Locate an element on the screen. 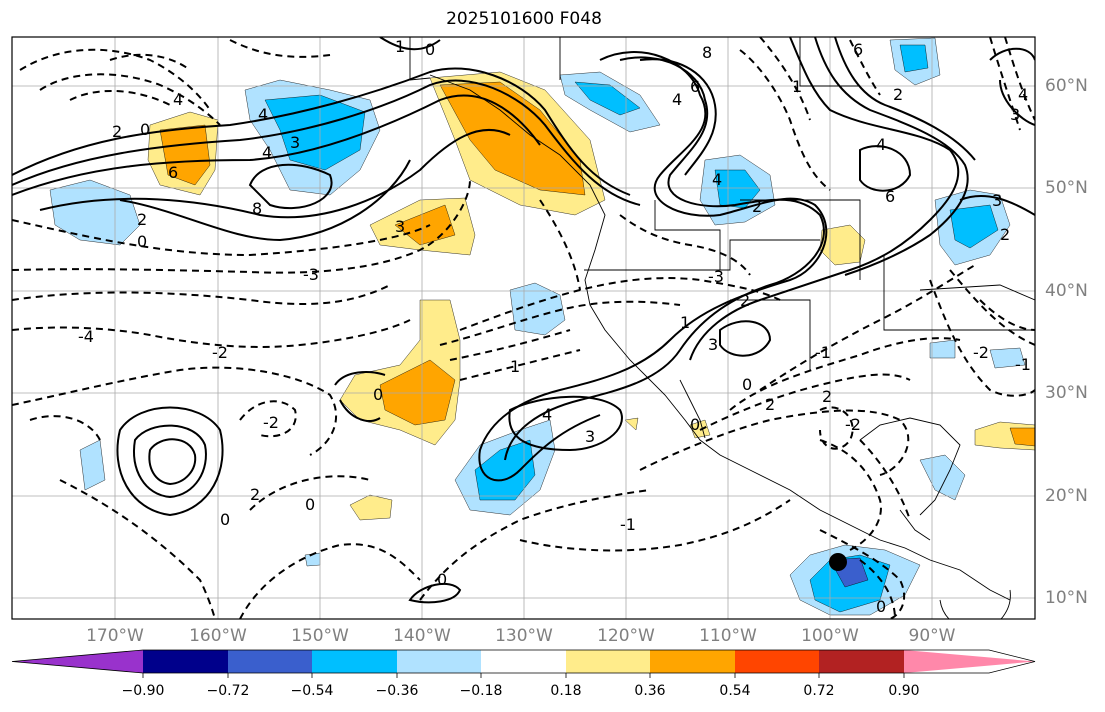  colorbar-tick-label: −0.90 is located at coordinates (143, 691).